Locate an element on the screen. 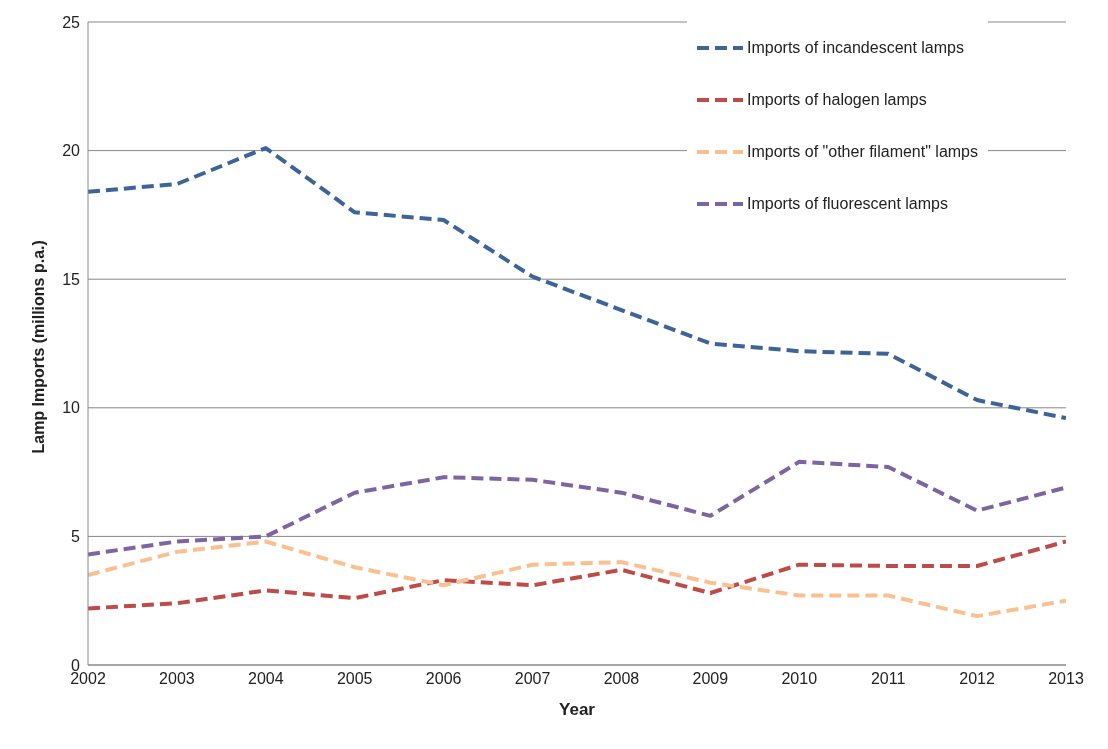 This screenshot has height=749, width=1108. y-tick-label: 25 is located at coordinates (71, 22).